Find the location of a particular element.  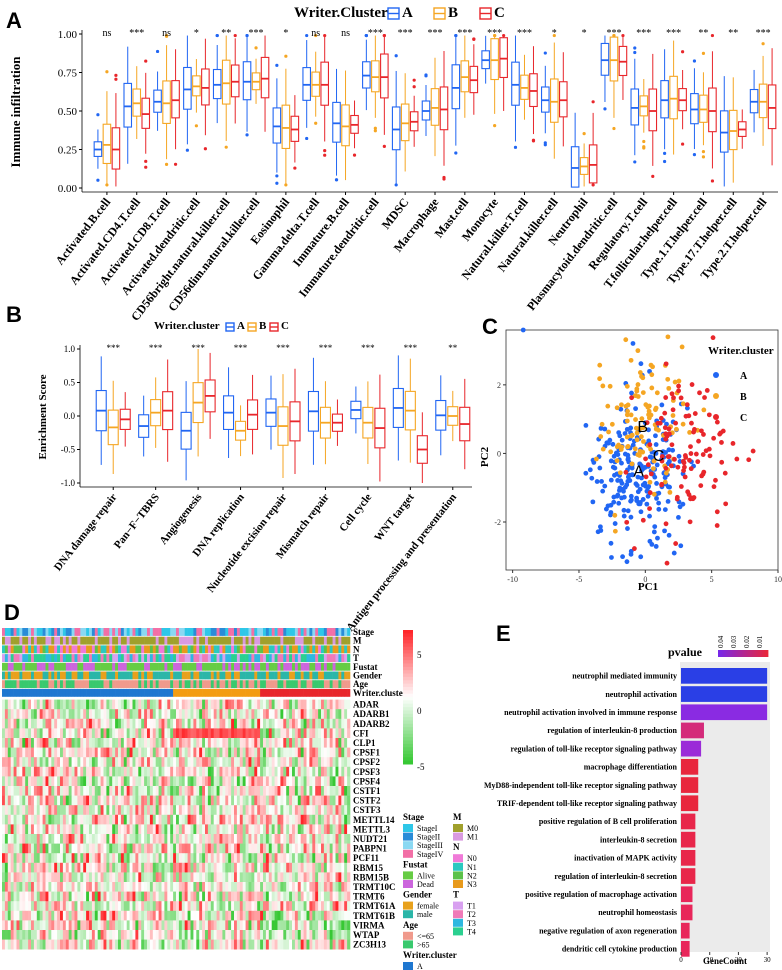

panel-c-point-A is located at coordinates (641, 557).